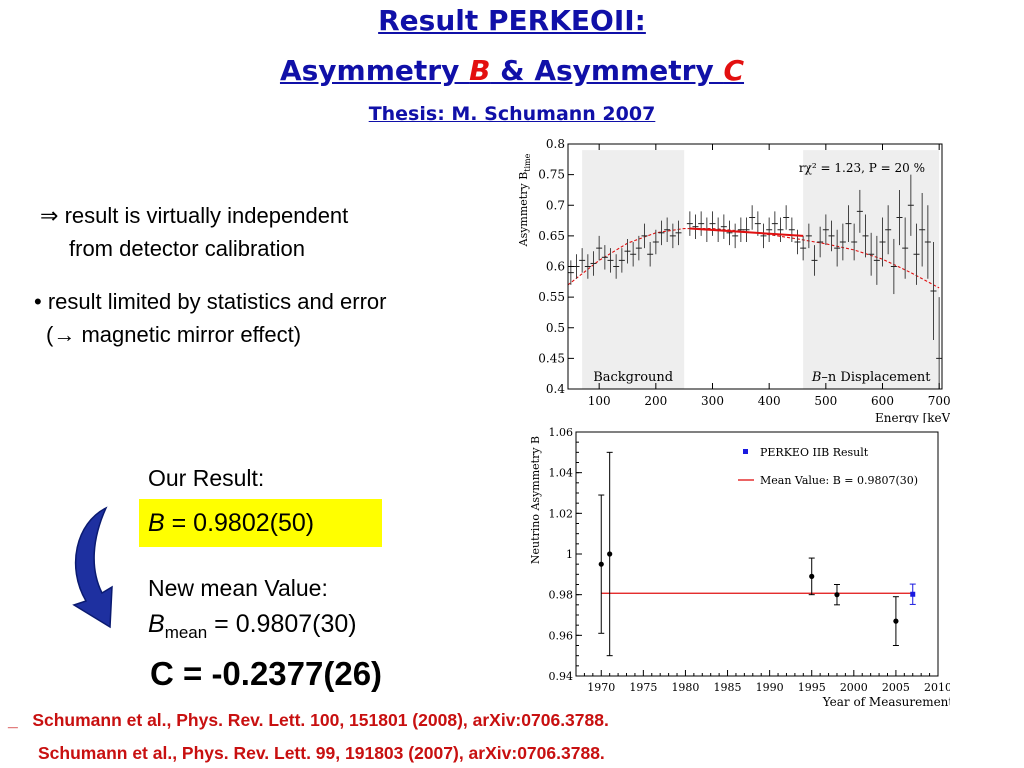 Image resolution: width=1024 pixels, height=768 pixels. What do you see at coordinates (561, 432) in the screenshot?
I see `y-tick-label: 1.06` at bounding box center [561, 432].